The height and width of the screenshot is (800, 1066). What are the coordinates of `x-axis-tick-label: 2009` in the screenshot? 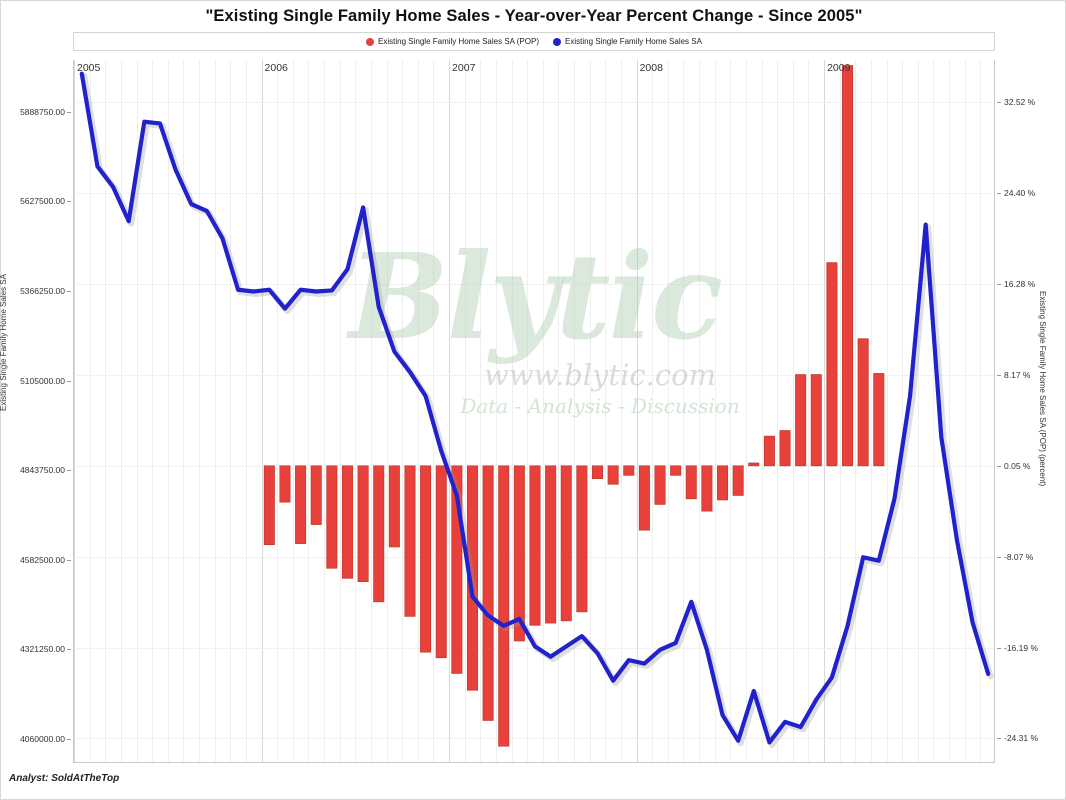 It's located at (839, 68).